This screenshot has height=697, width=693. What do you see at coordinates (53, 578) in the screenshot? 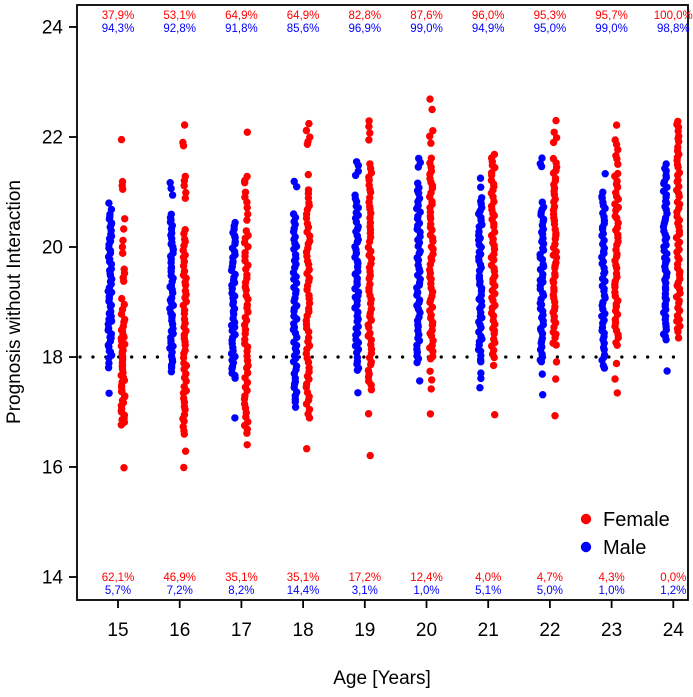
I see `y-tick-label-14: 14` at bounding box center [53, 578].